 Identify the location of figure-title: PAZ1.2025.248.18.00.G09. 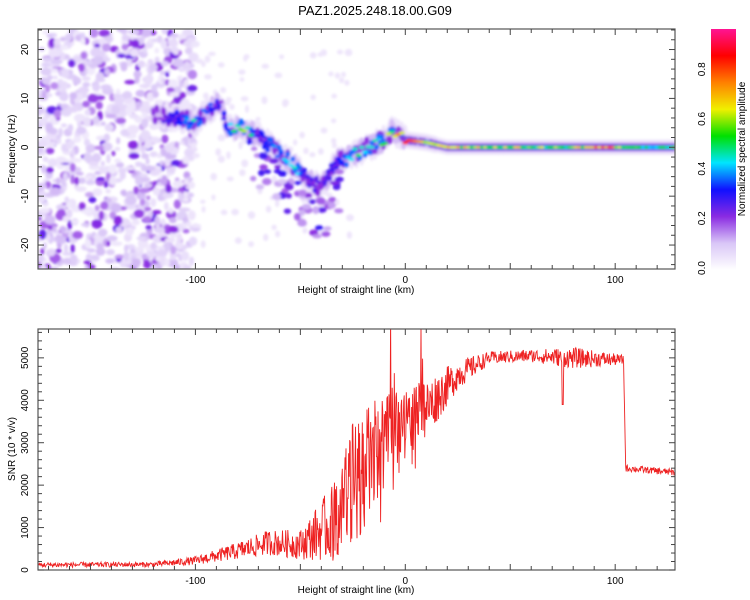
(375, 10).